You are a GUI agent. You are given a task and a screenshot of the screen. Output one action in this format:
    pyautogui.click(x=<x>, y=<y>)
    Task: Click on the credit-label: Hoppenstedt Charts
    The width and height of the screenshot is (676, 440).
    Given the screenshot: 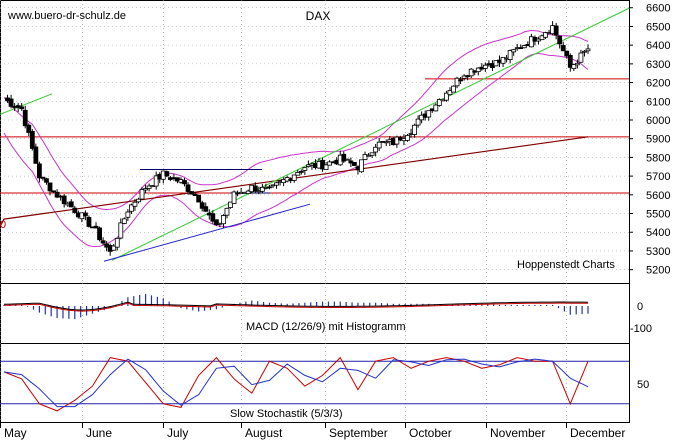 What is the action you would take?
    pyautogui.click(x=566, y=265)
    